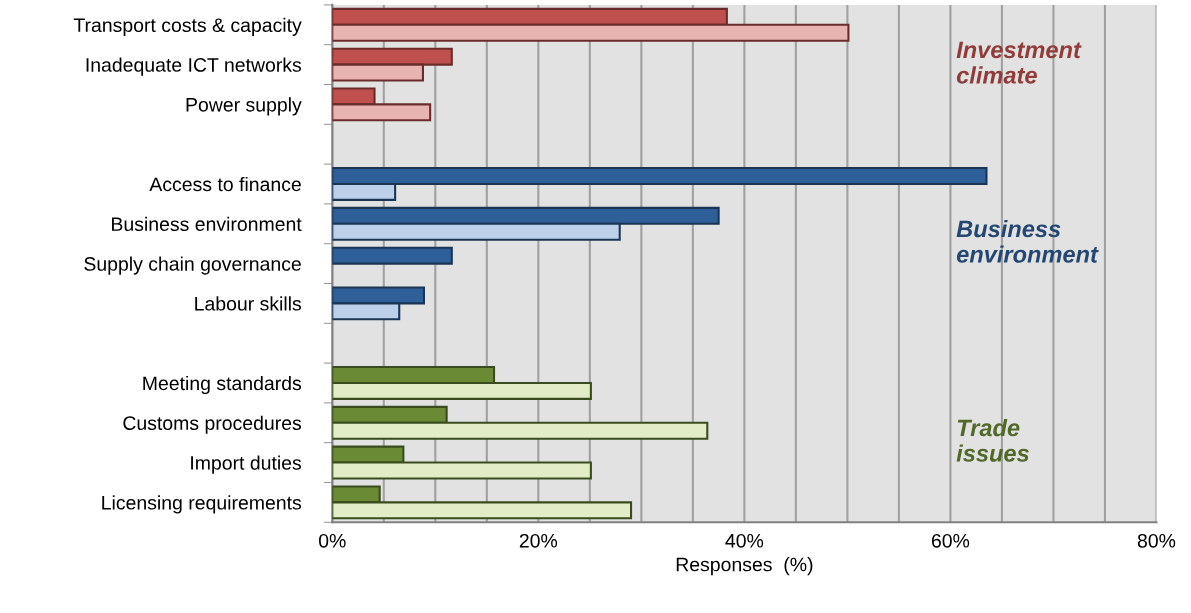 The width and height of the screenshot is (1191, 613). I want to click on y-tick-label: Inadequate ICT networks, so click(194, 66).